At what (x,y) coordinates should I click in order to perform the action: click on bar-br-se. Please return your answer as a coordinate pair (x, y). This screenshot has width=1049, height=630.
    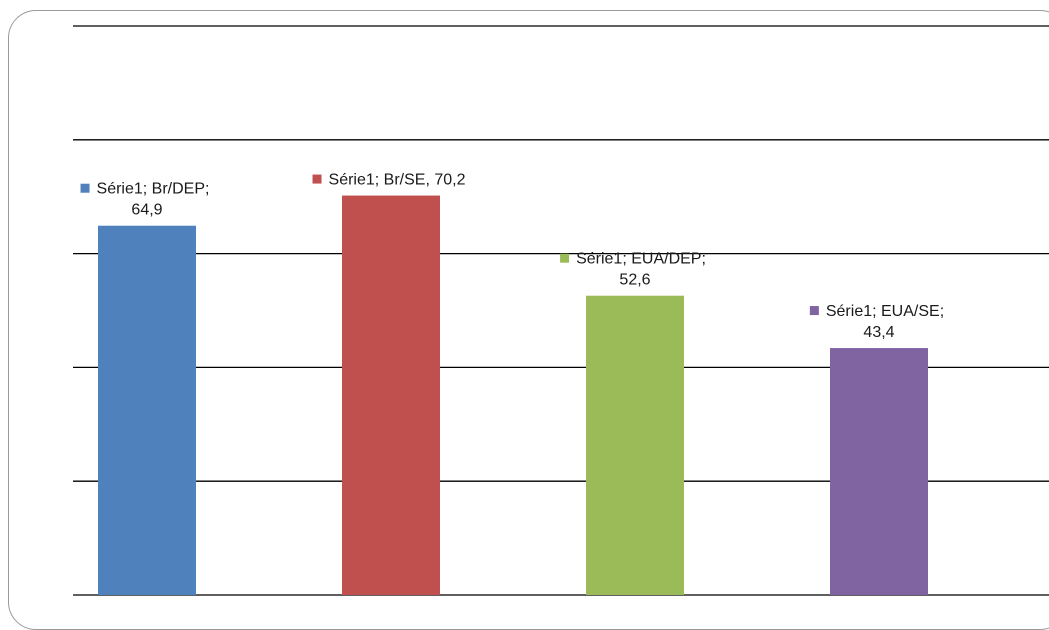
    Looking at the image, I should click on (391, 395).